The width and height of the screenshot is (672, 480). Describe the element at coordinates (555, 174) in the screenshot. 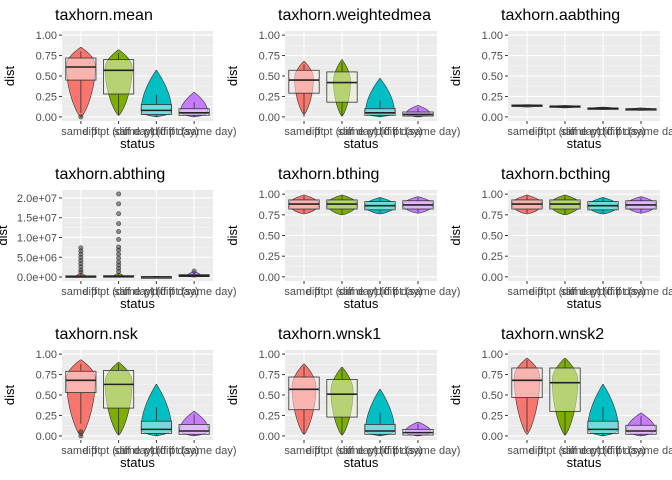

I see `panel-title: taxhorn.bcthing` at that location.